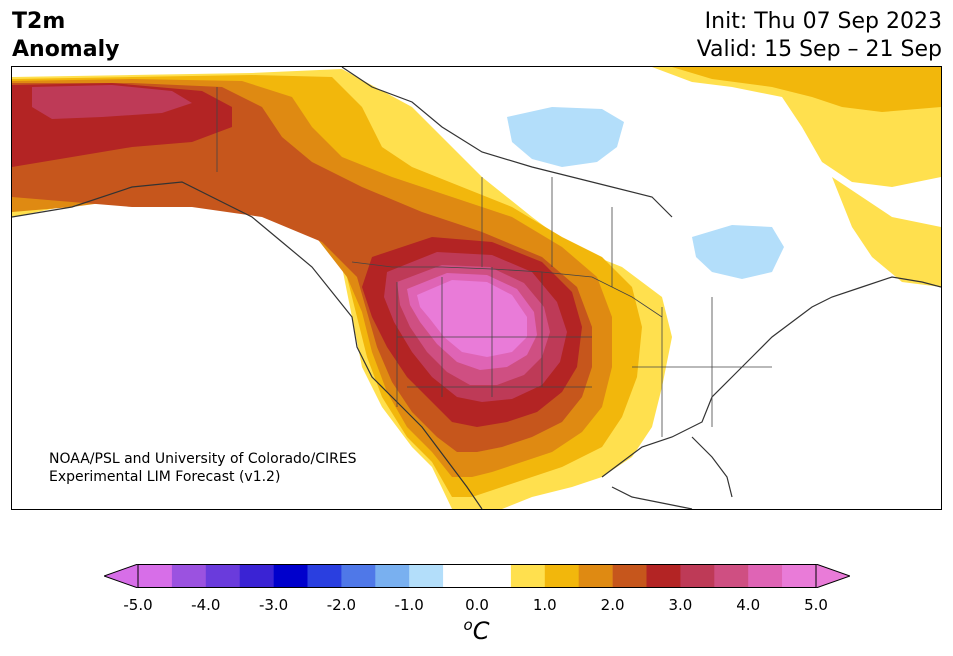 The height and width of the screenshot is (656, 953). What do you see at coordinates (341, 605) in the screenshot?
I see `colorbar-tick-label: -2.0` at bounding box center [341, 605].